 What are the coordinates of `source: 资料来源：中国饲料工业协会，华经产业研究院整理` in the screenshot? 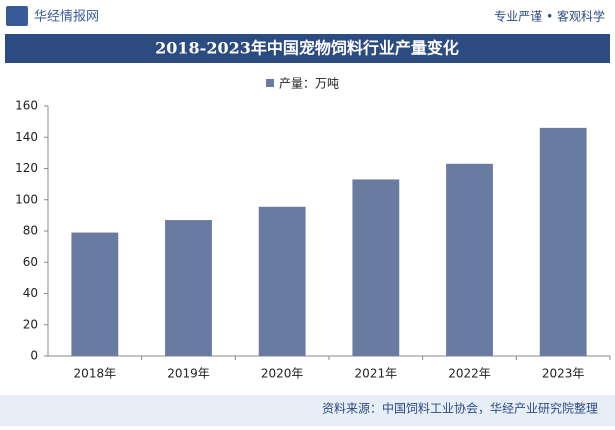 It's located at (460, 408).